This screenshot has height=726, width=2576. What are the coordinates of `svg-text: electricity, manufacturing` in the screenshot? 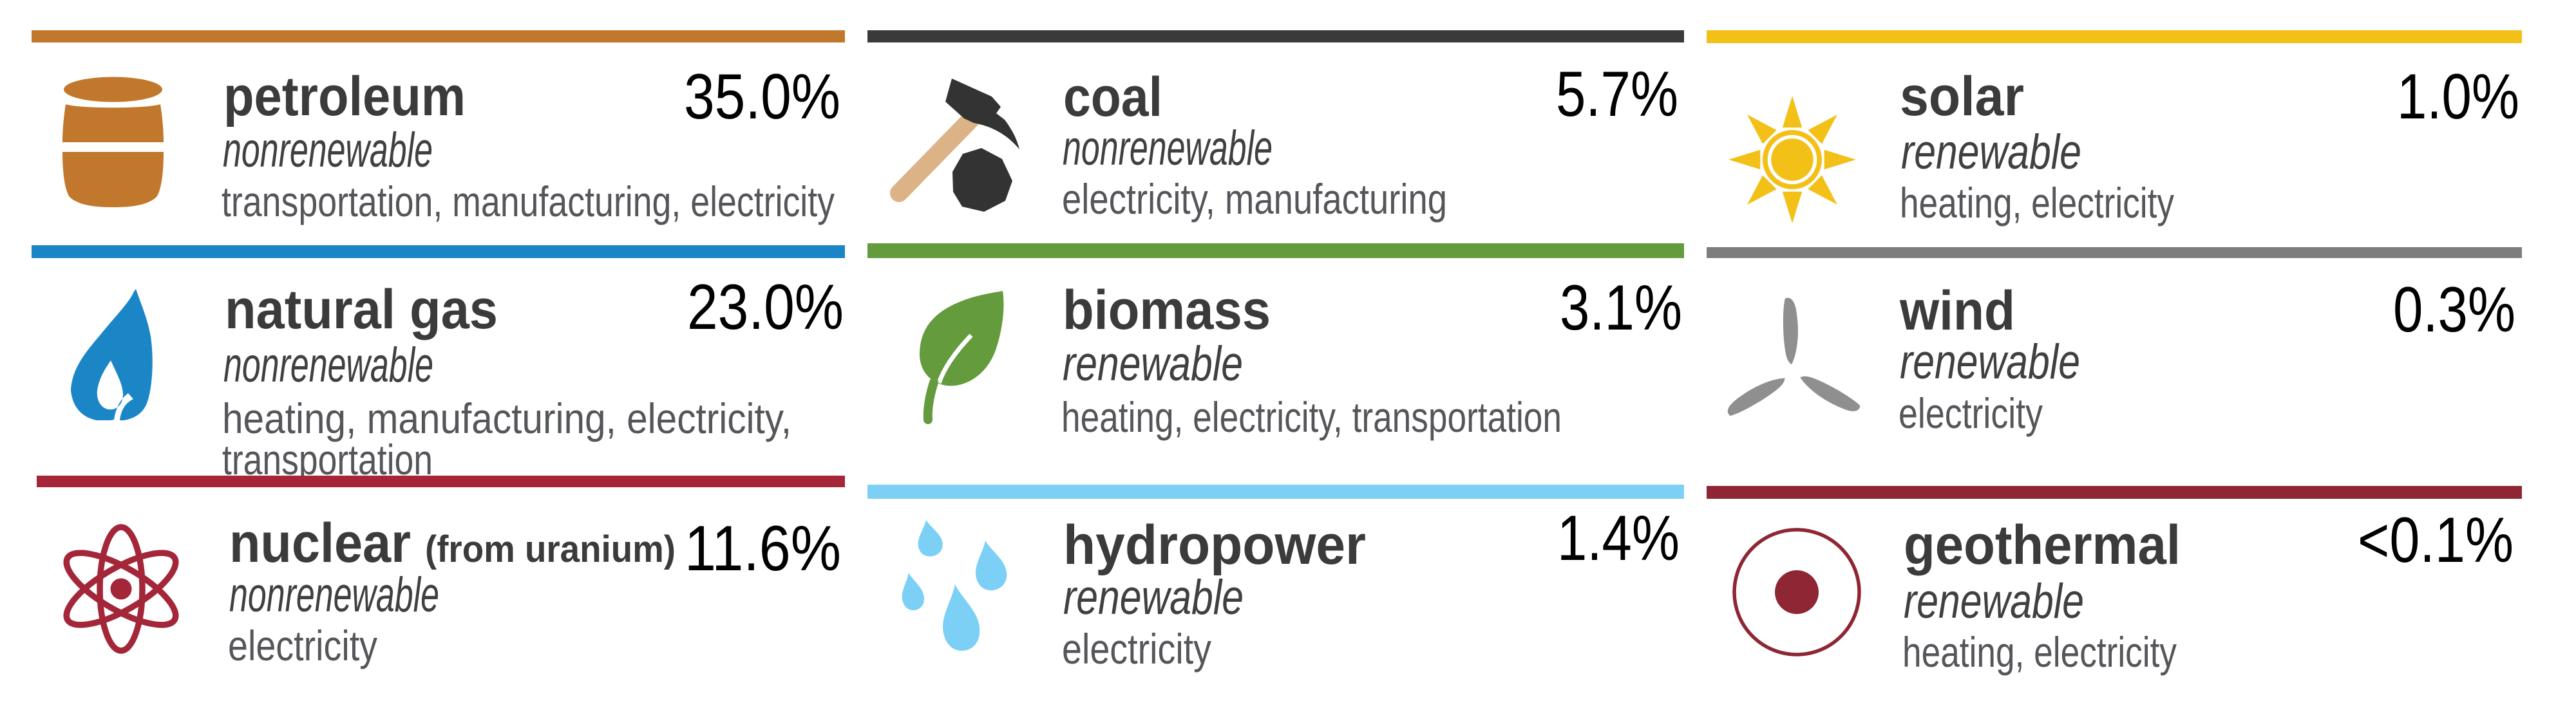 It's located at (1254, 199).